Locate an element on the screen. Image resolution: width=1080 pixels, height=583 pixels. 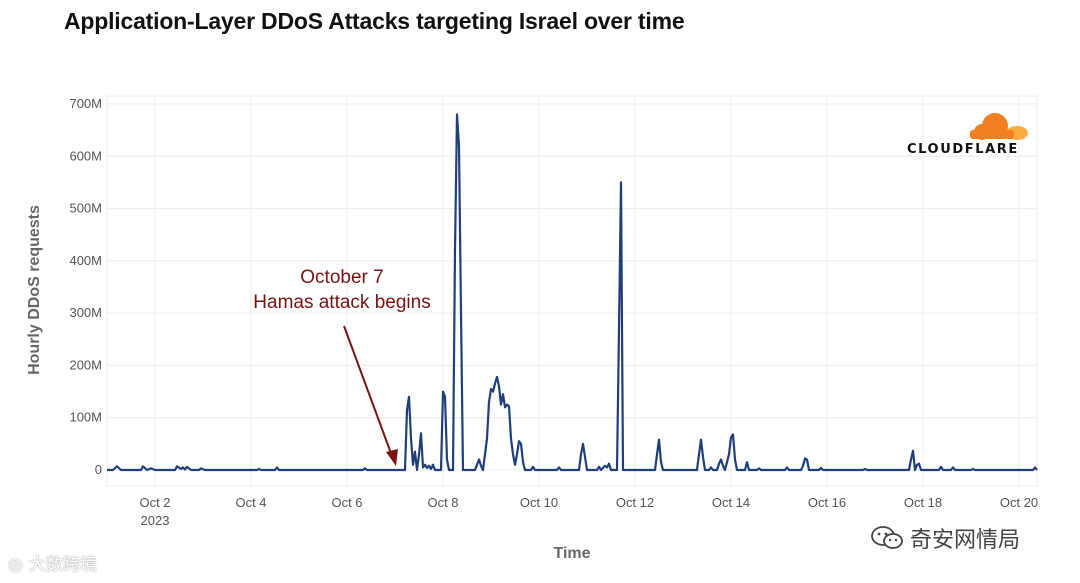
x-tick-label: Oct 12 is located at coordinates (635, 502).